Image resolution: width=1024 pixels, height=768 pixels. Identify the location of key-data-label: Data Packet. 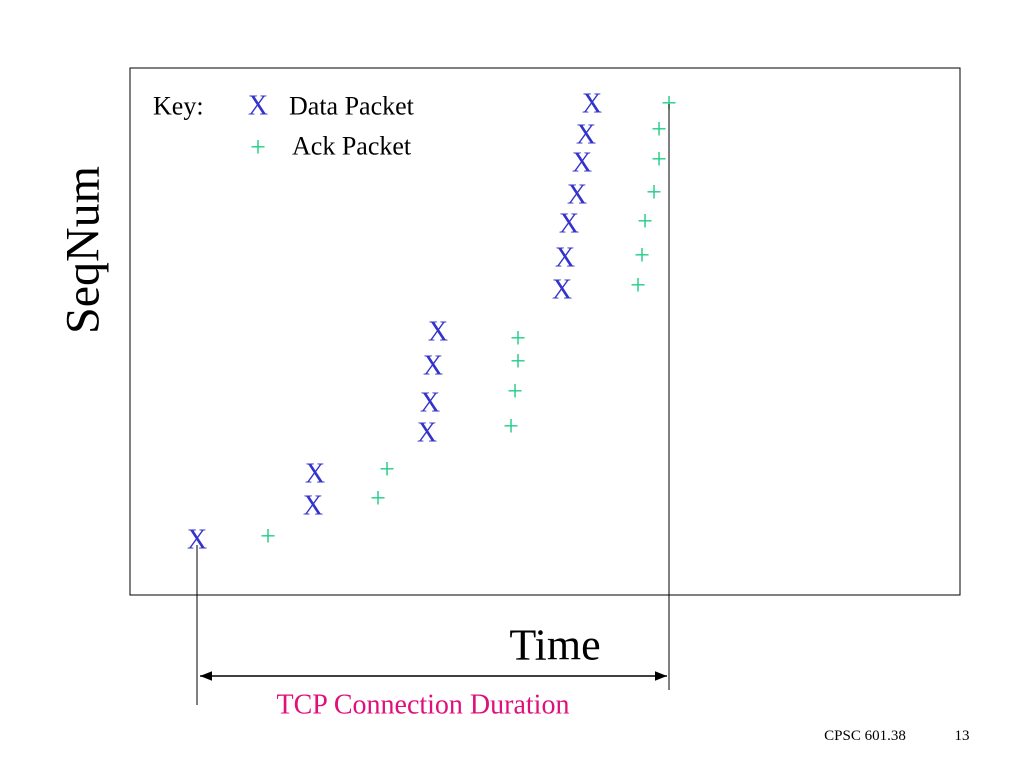
(352, 106).